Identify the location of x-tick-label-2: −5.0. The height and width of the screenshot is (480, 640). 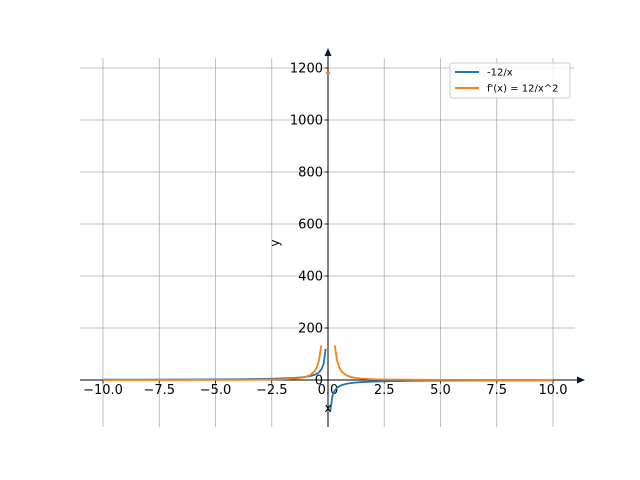
(216, 390).